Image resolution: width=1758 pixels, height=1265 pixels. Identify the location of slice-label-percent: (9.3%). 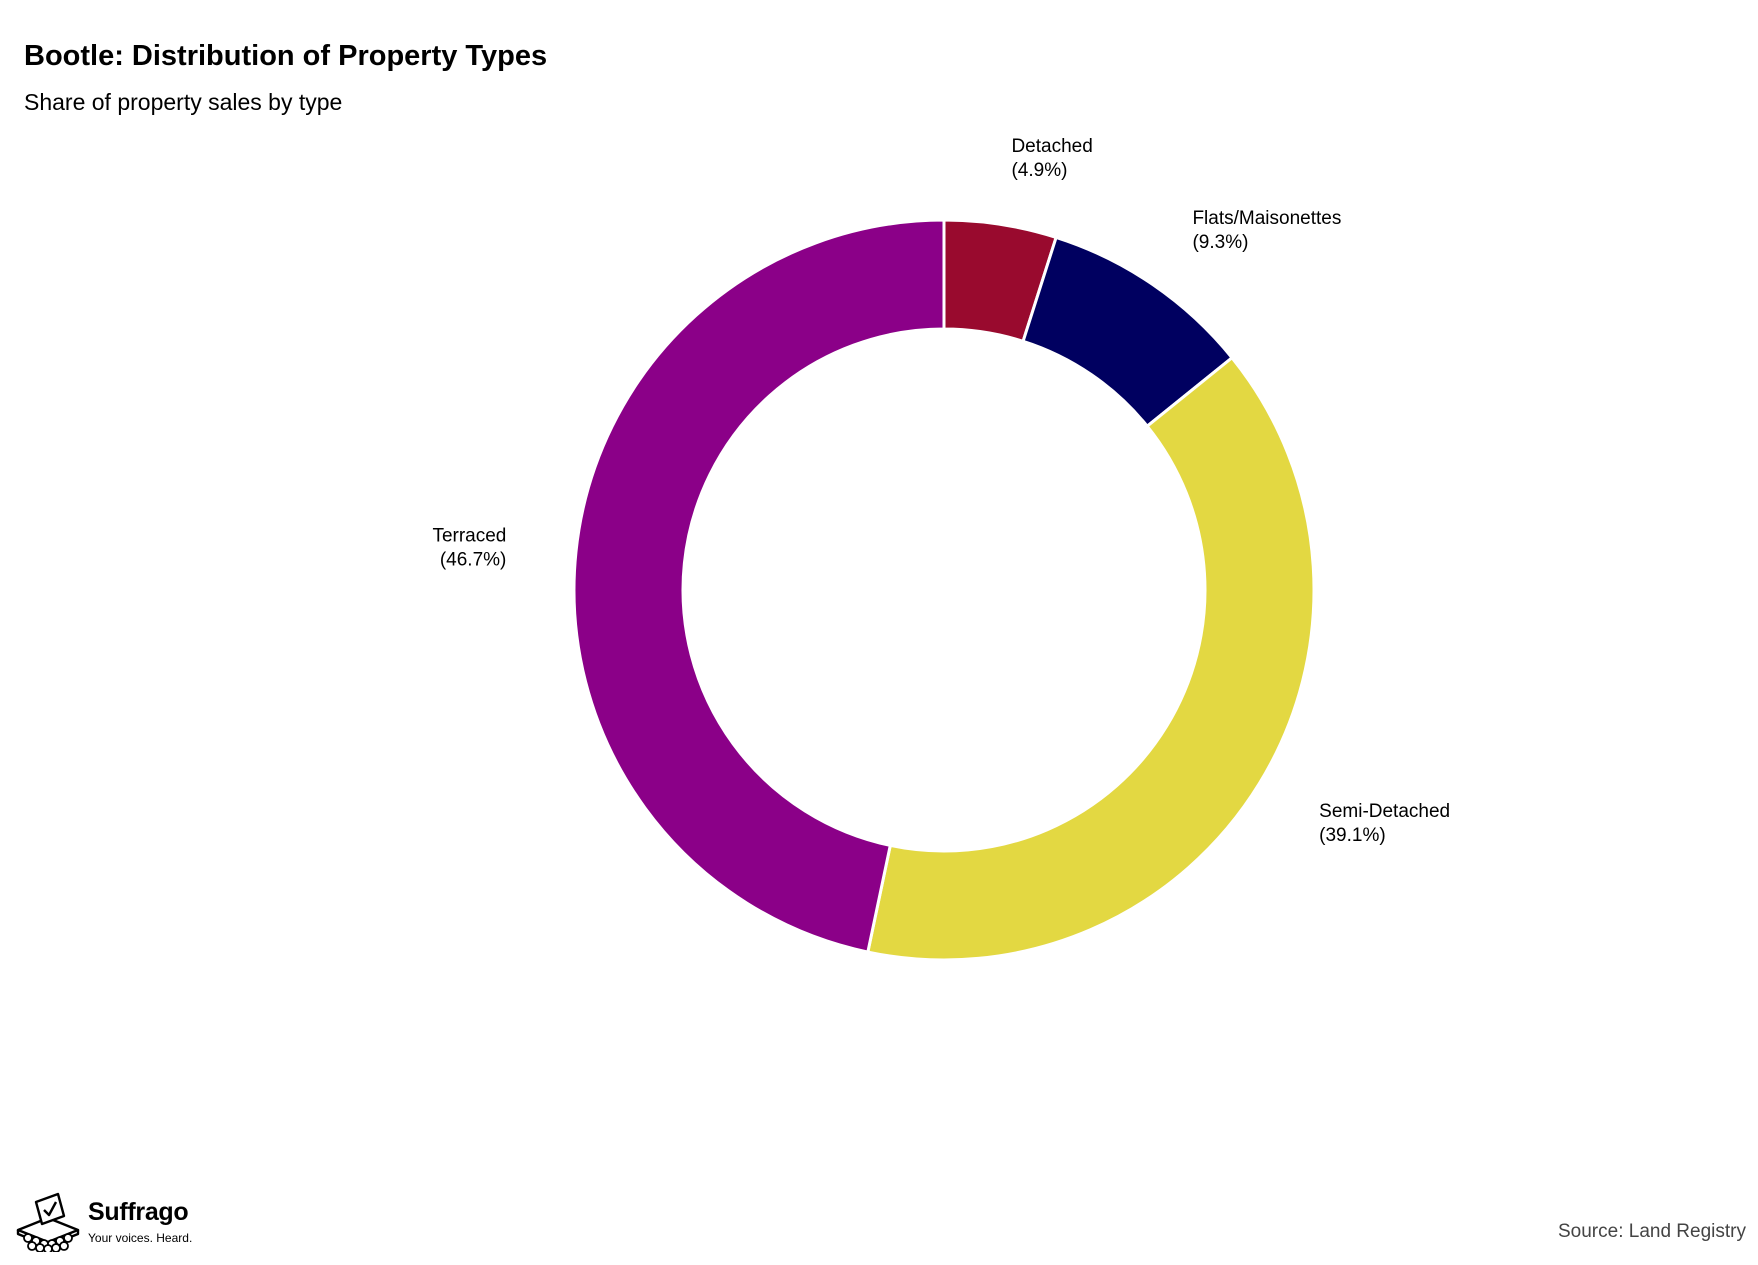
(1220, 242).